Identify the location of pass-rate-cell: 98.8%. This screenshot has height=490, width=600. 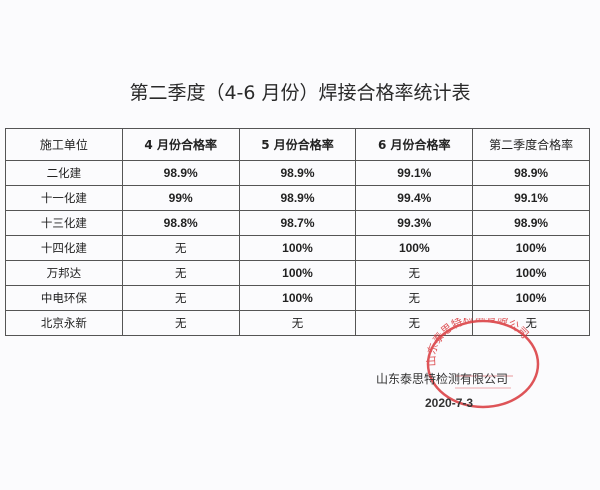
(180, 223).